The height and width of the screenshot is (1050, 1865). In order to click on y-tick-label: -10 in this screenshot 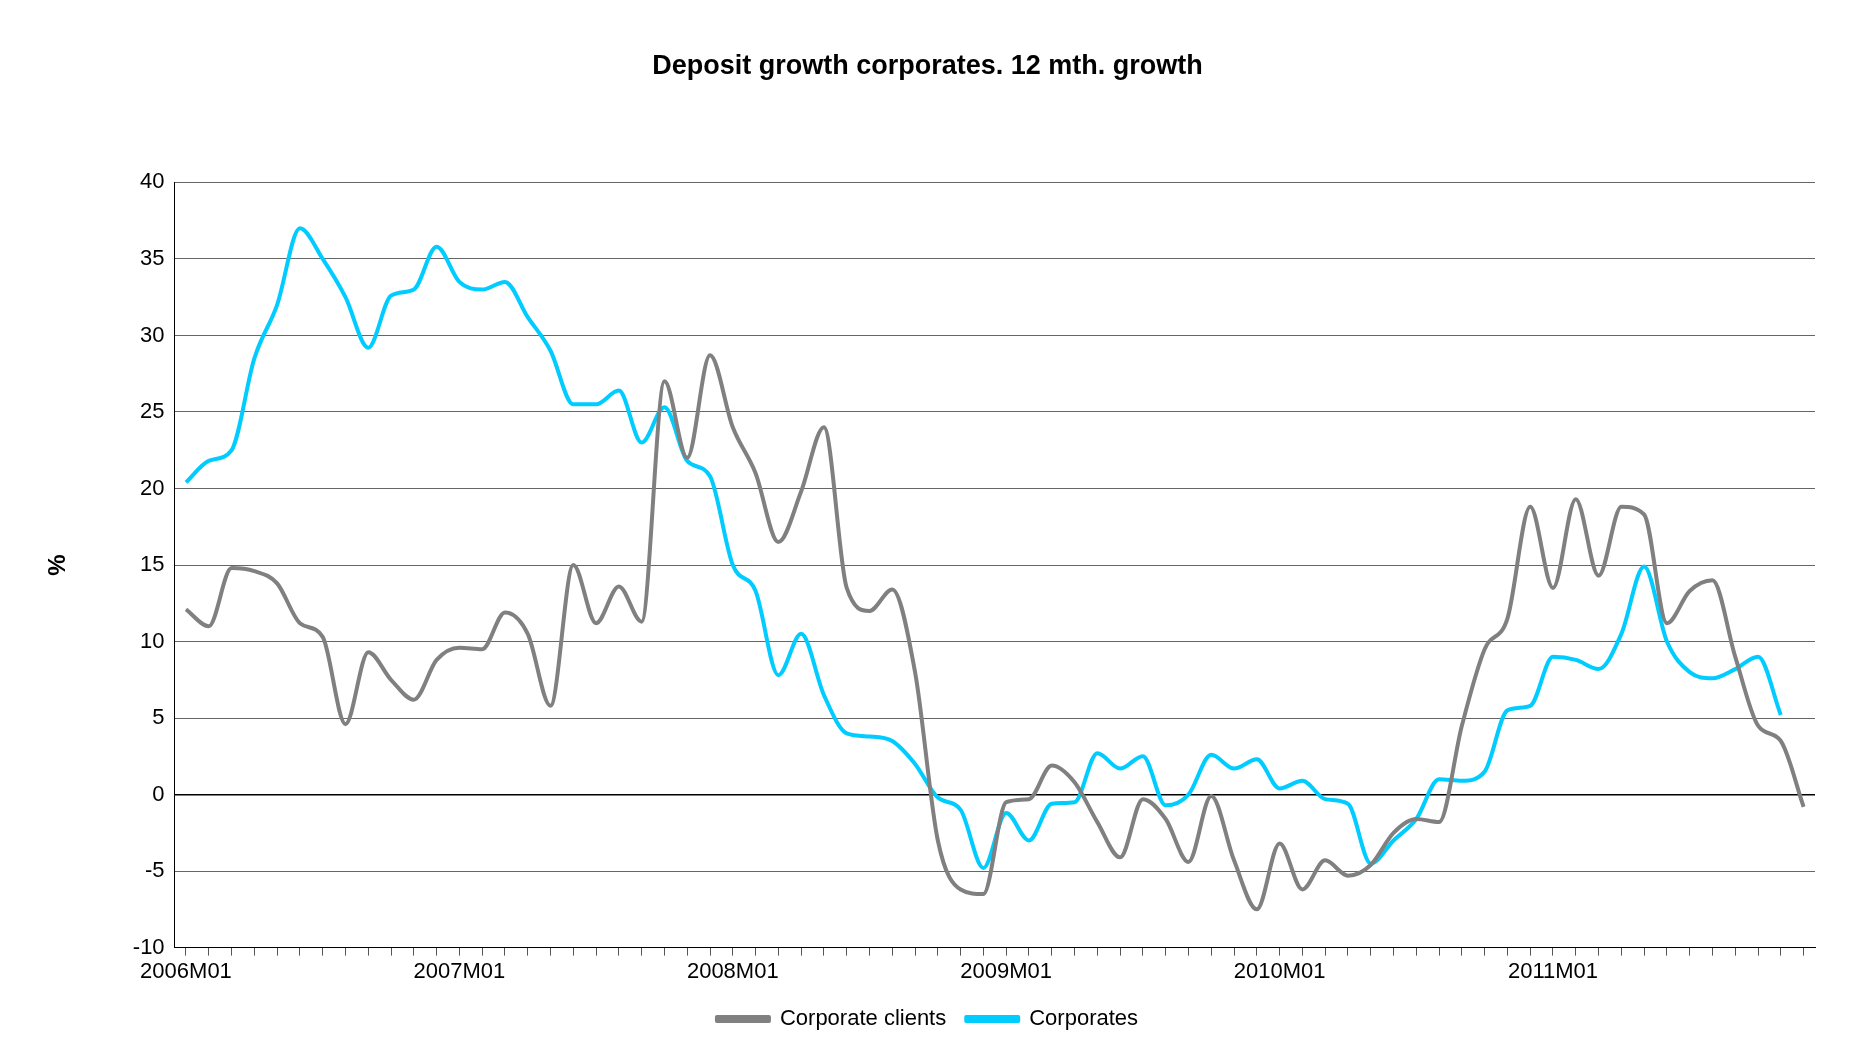, I will do `click(148, 946)`.